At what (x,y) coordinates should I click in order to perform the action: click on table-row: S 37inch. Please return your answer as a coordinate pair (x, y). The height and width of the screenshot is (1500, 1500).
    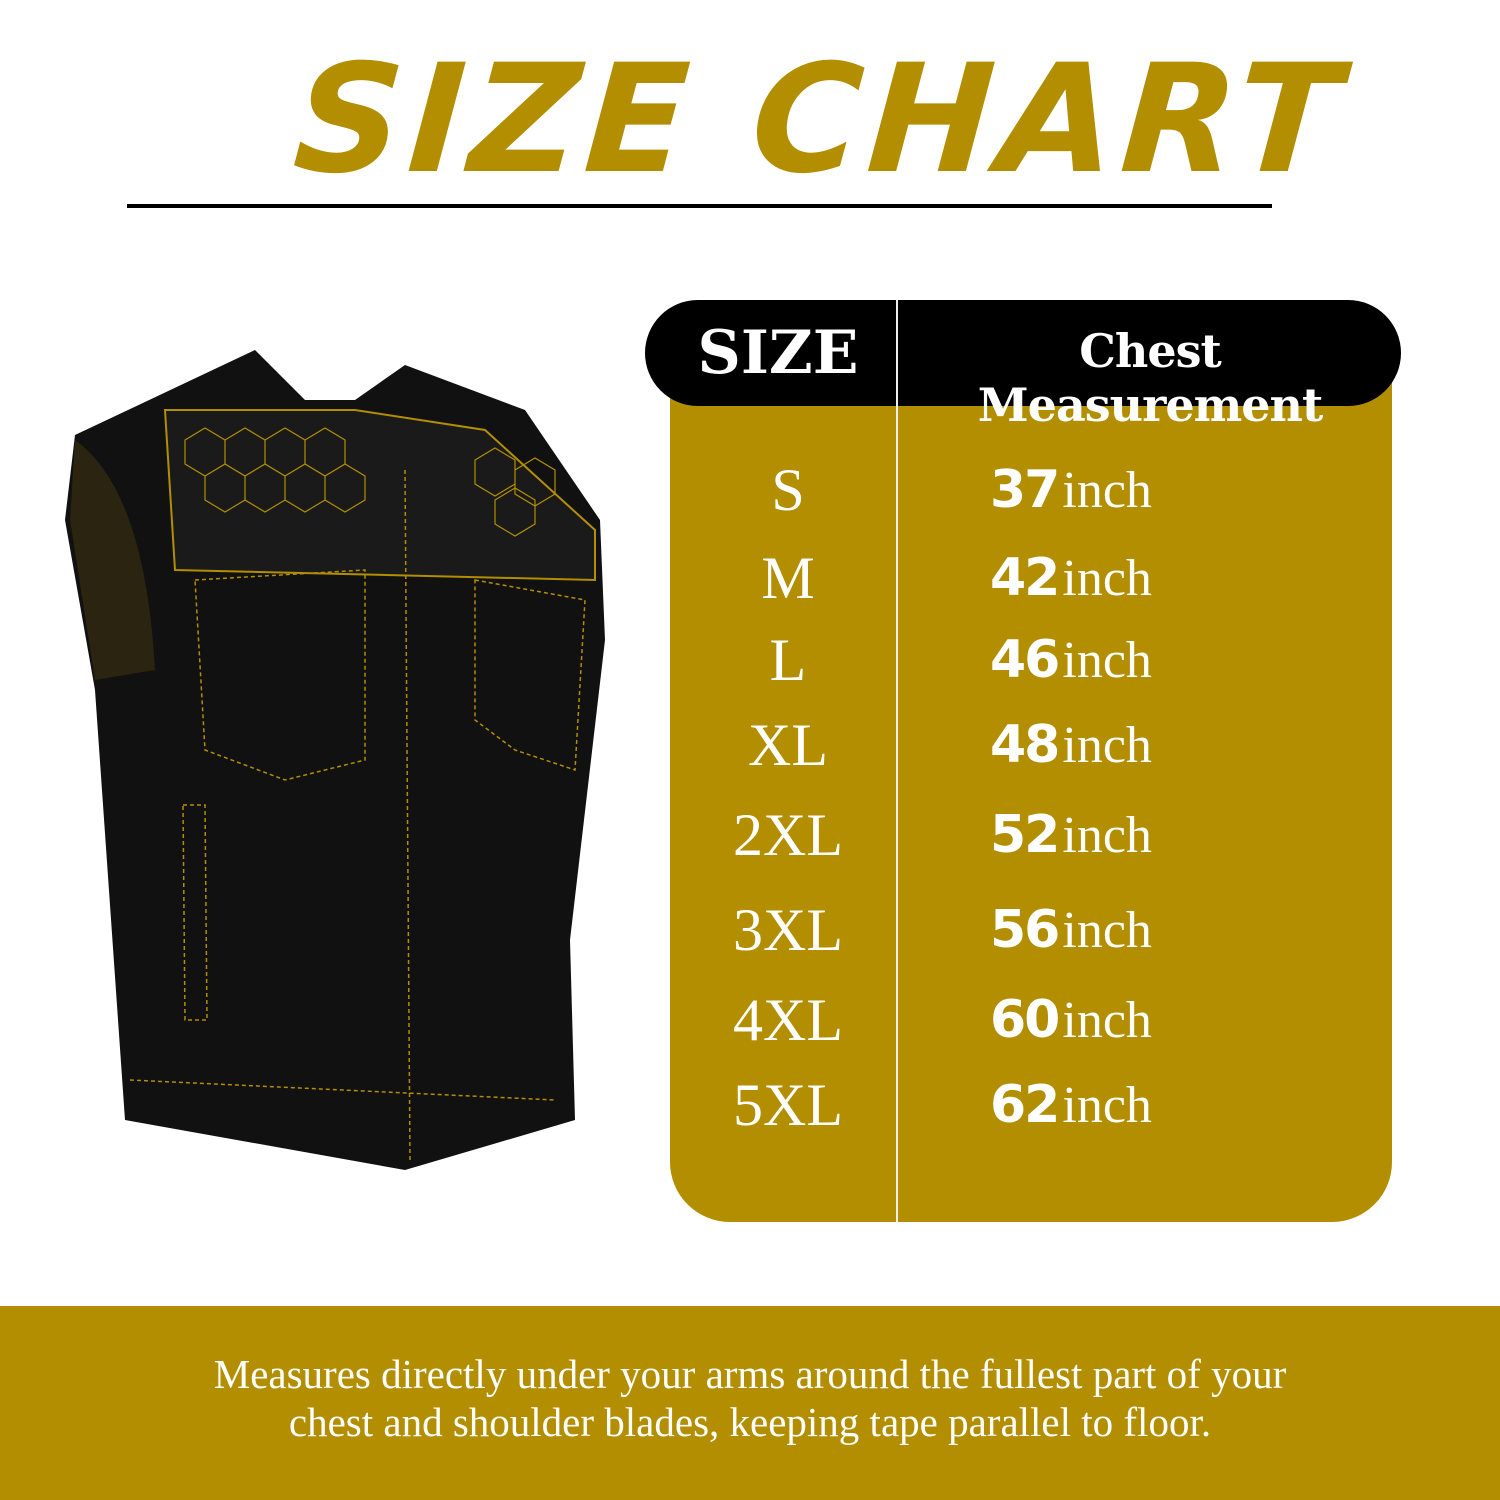
    Looking at the image, I should click on (1031, 490).